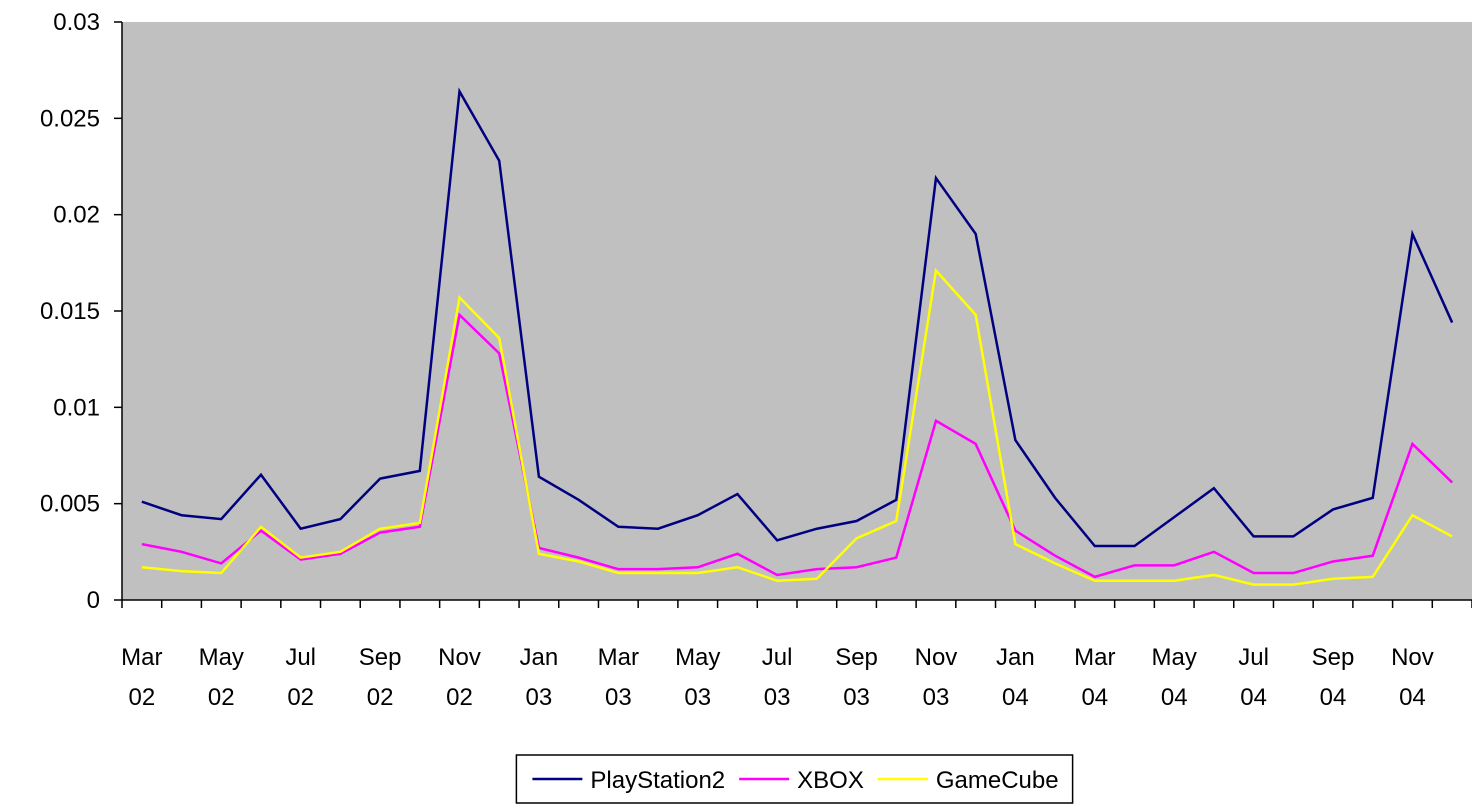  I want to click on y-tick-label: 0.015, so click(70, 311).